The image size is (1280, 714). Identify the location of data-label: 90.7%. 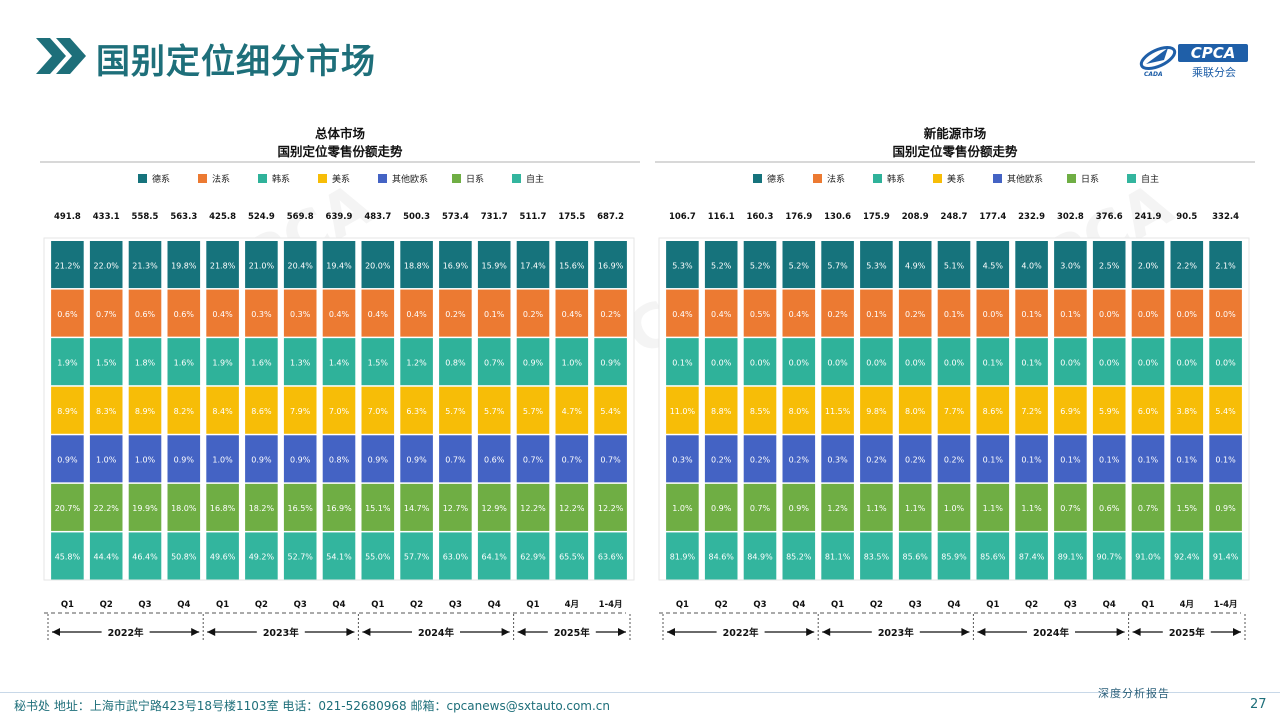
(1109, 557).